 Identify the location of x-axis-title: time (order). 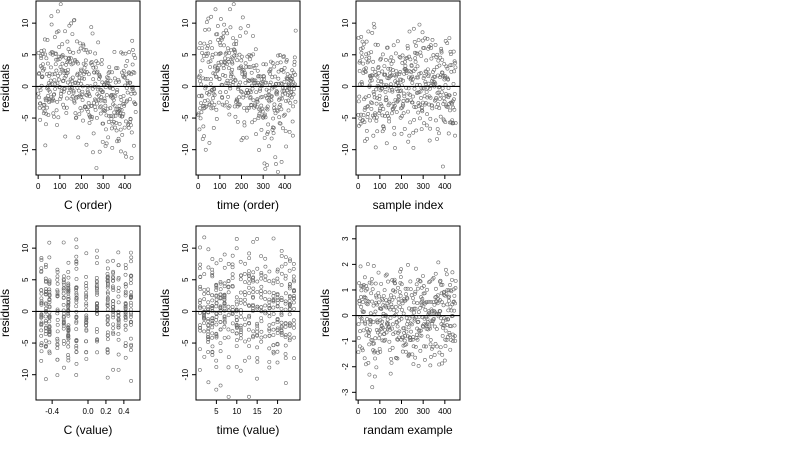
(248, 205).